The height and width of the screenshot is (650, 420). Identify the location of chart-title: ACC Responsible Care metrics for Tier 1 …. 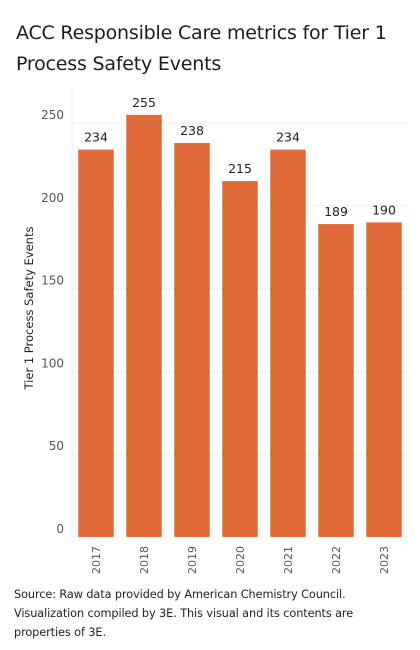
(201, 48).